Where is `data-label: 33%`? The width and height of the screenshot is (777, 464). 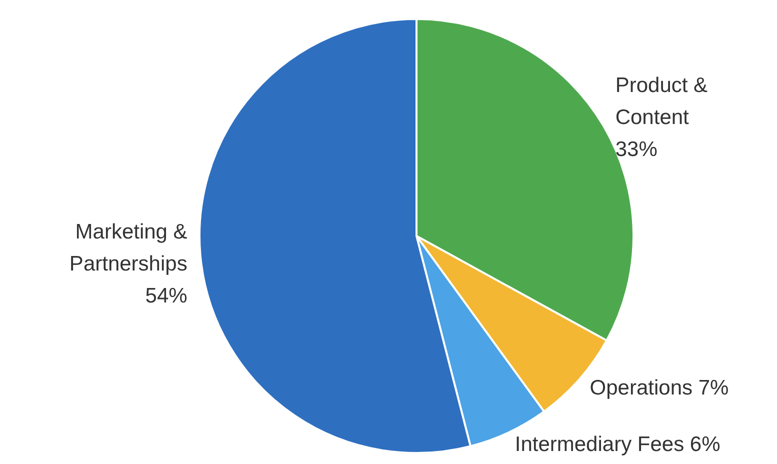
data-label: 33% is located at coordinates (636, 150).